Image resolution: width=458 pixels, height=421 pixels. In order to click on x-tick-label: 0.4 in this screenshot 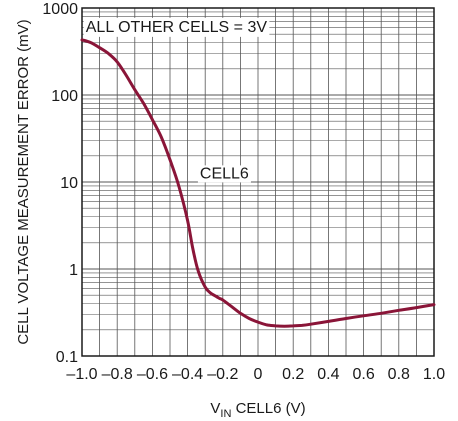, I will do `click(328, 374)`.